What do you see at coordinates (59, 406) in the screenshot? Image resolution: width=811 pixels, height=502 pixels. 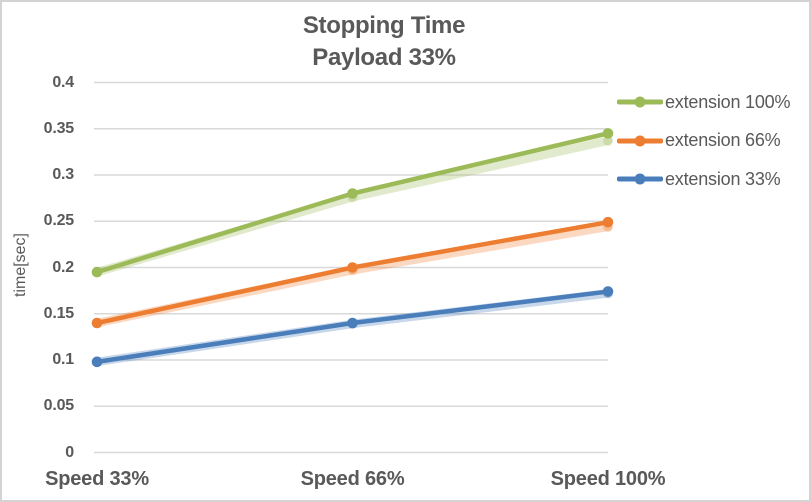 I see `y-tick-label: 0.05` at bounding box center [59, 406].